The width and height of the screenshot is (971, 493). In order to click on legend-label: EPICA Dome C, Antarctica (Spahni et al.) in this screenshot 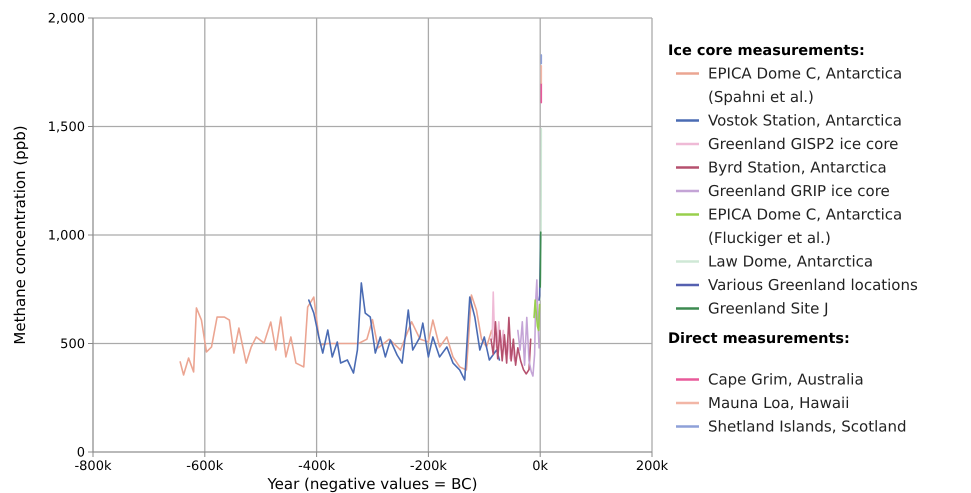, I will do `click(805, 85)`.